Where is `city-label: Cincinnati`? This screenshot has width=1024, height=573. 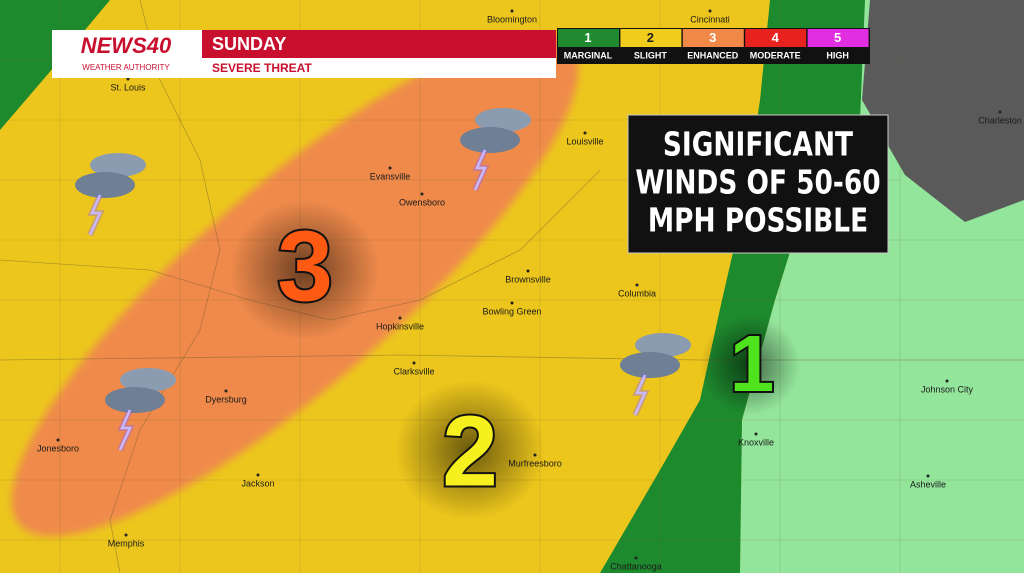 city-label: Cincinnati is located at coordinates (710, 19).